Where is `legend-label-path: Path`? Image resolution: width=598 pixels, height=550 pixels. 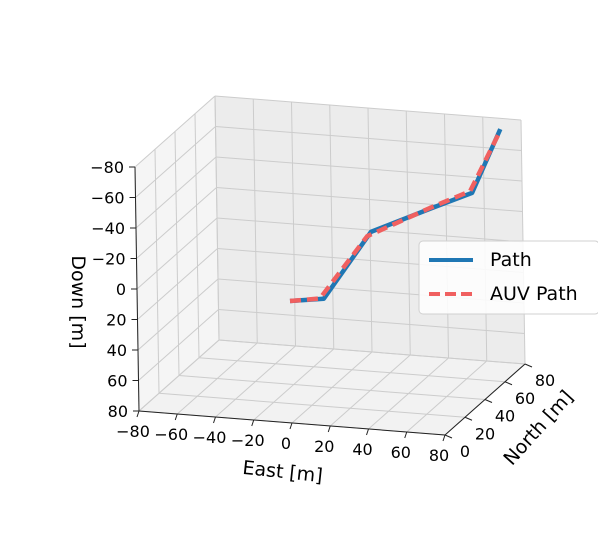 legend-label-path: Path is located at coordinates (511, 260).